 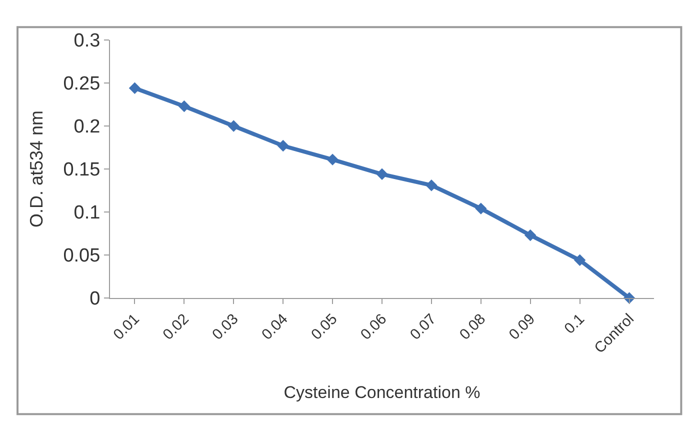 I want to click on y-tick-label: 0.15, so click(x=81, y=170).